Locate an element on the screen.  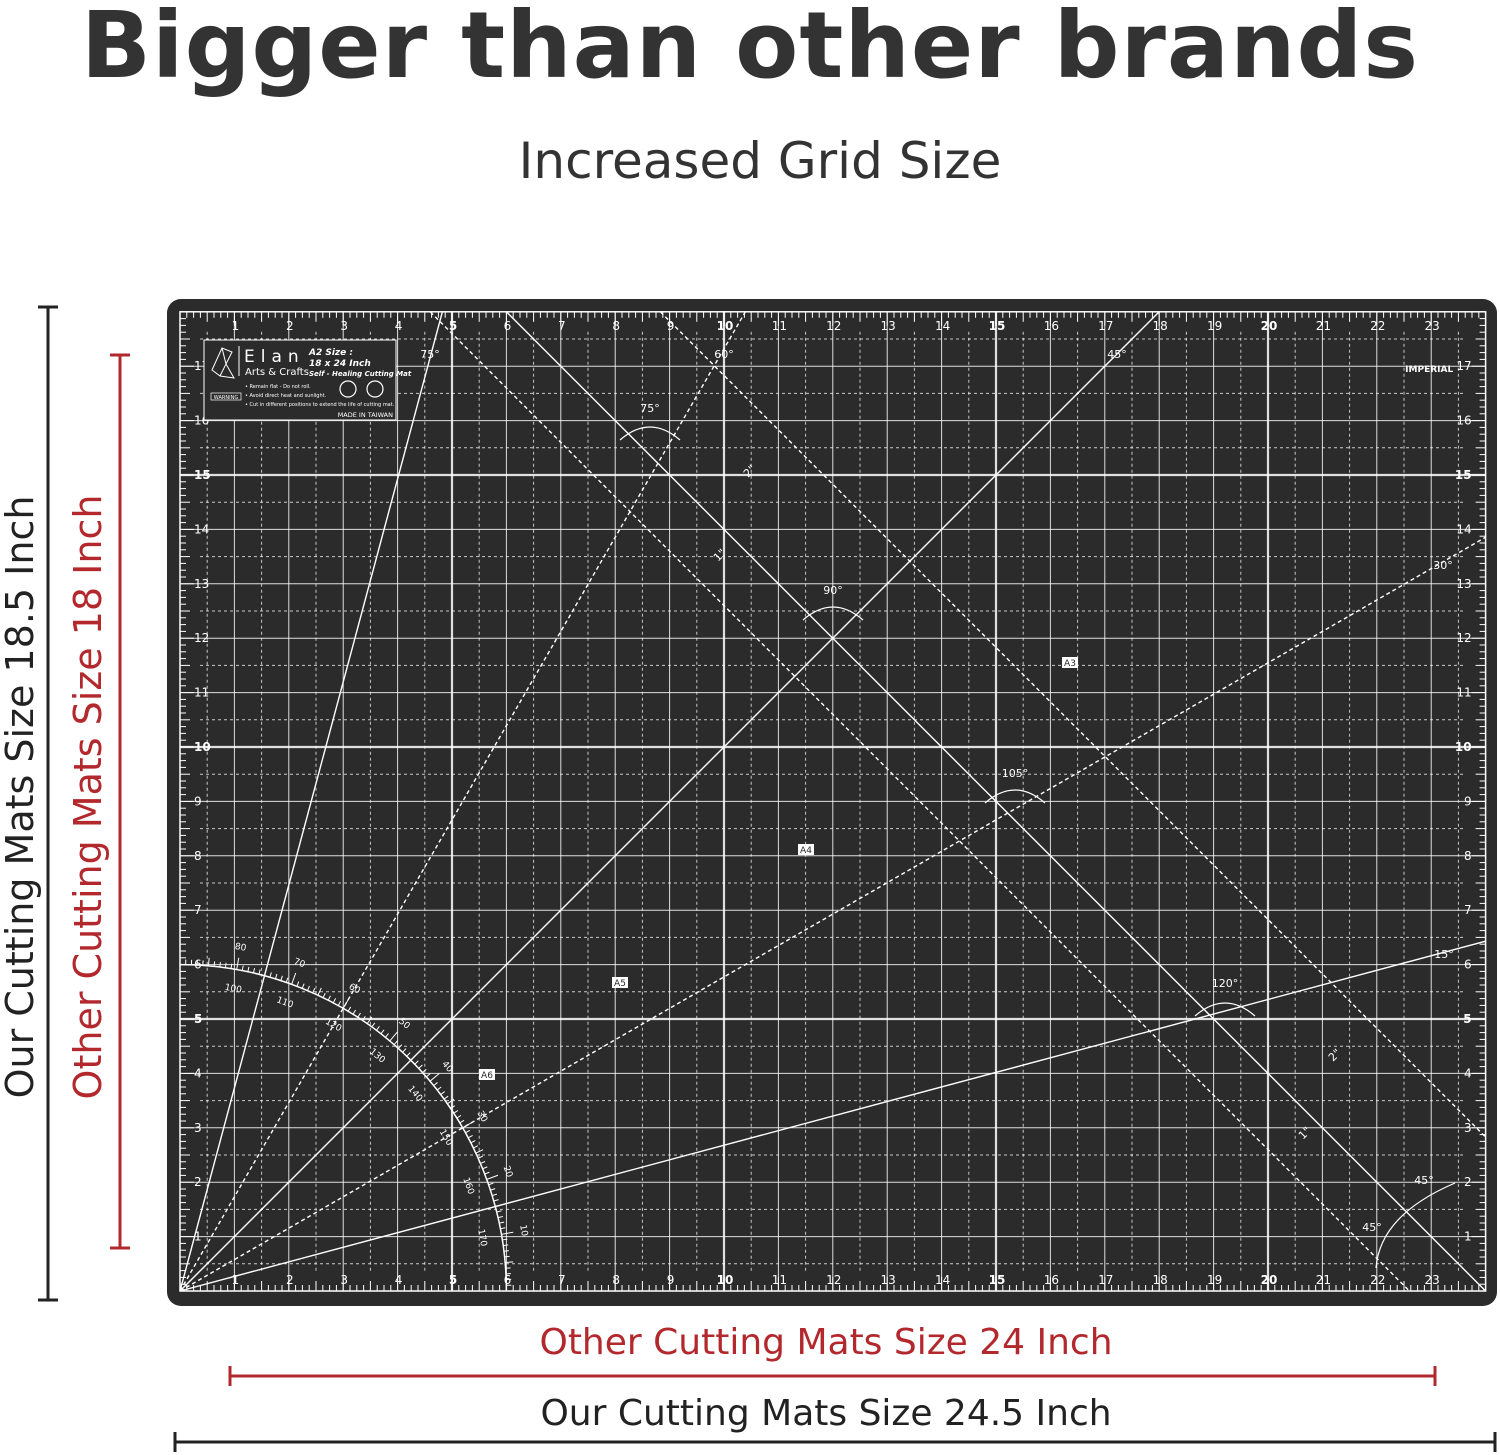
ruler-number-right: 9 is located at coordinates (1468, 801).